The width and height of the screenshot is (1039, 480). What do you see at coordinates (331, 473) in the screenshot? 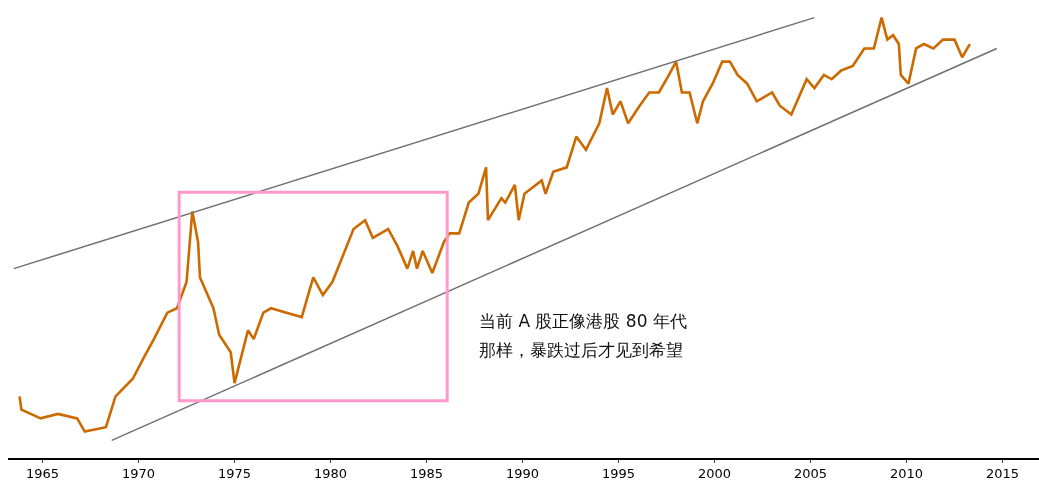
I see `x-tick-label: 1980` at bounding box center [331, 473].